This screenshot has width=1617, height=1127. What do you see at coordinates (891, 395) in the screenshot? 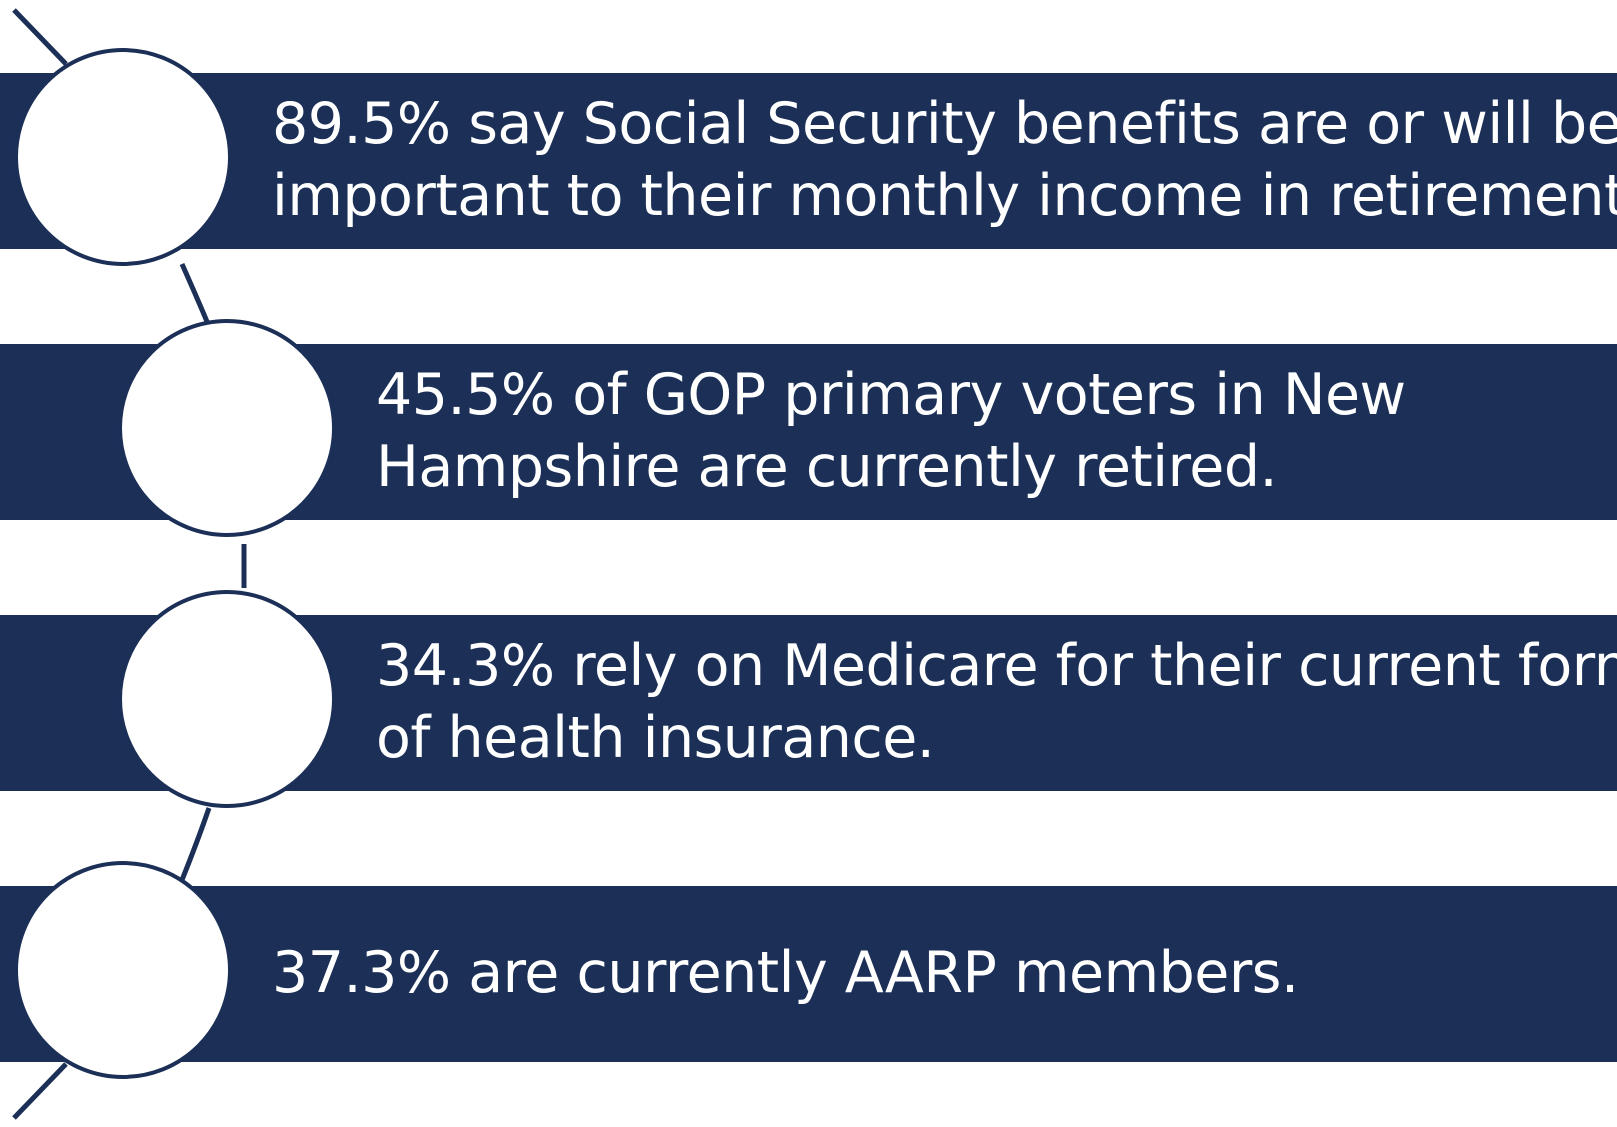
I see `stat-text-2-line-1: 45.5% of GOP primary voters in New` at bounding box center [891, 395].